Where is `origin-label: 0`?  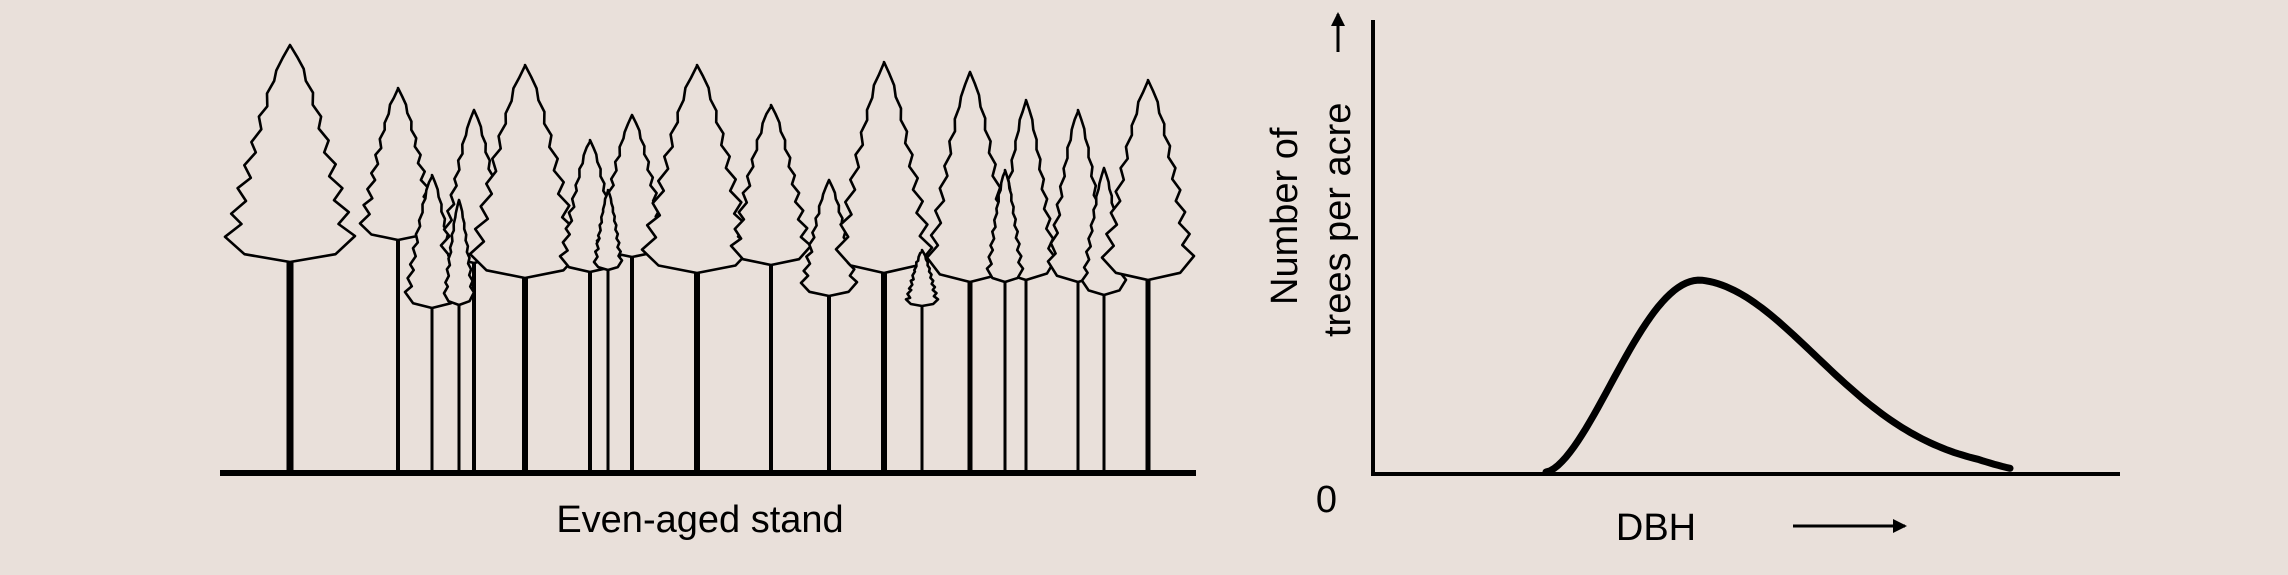 origin-label: 0 is located at coordinates (1326, 500).